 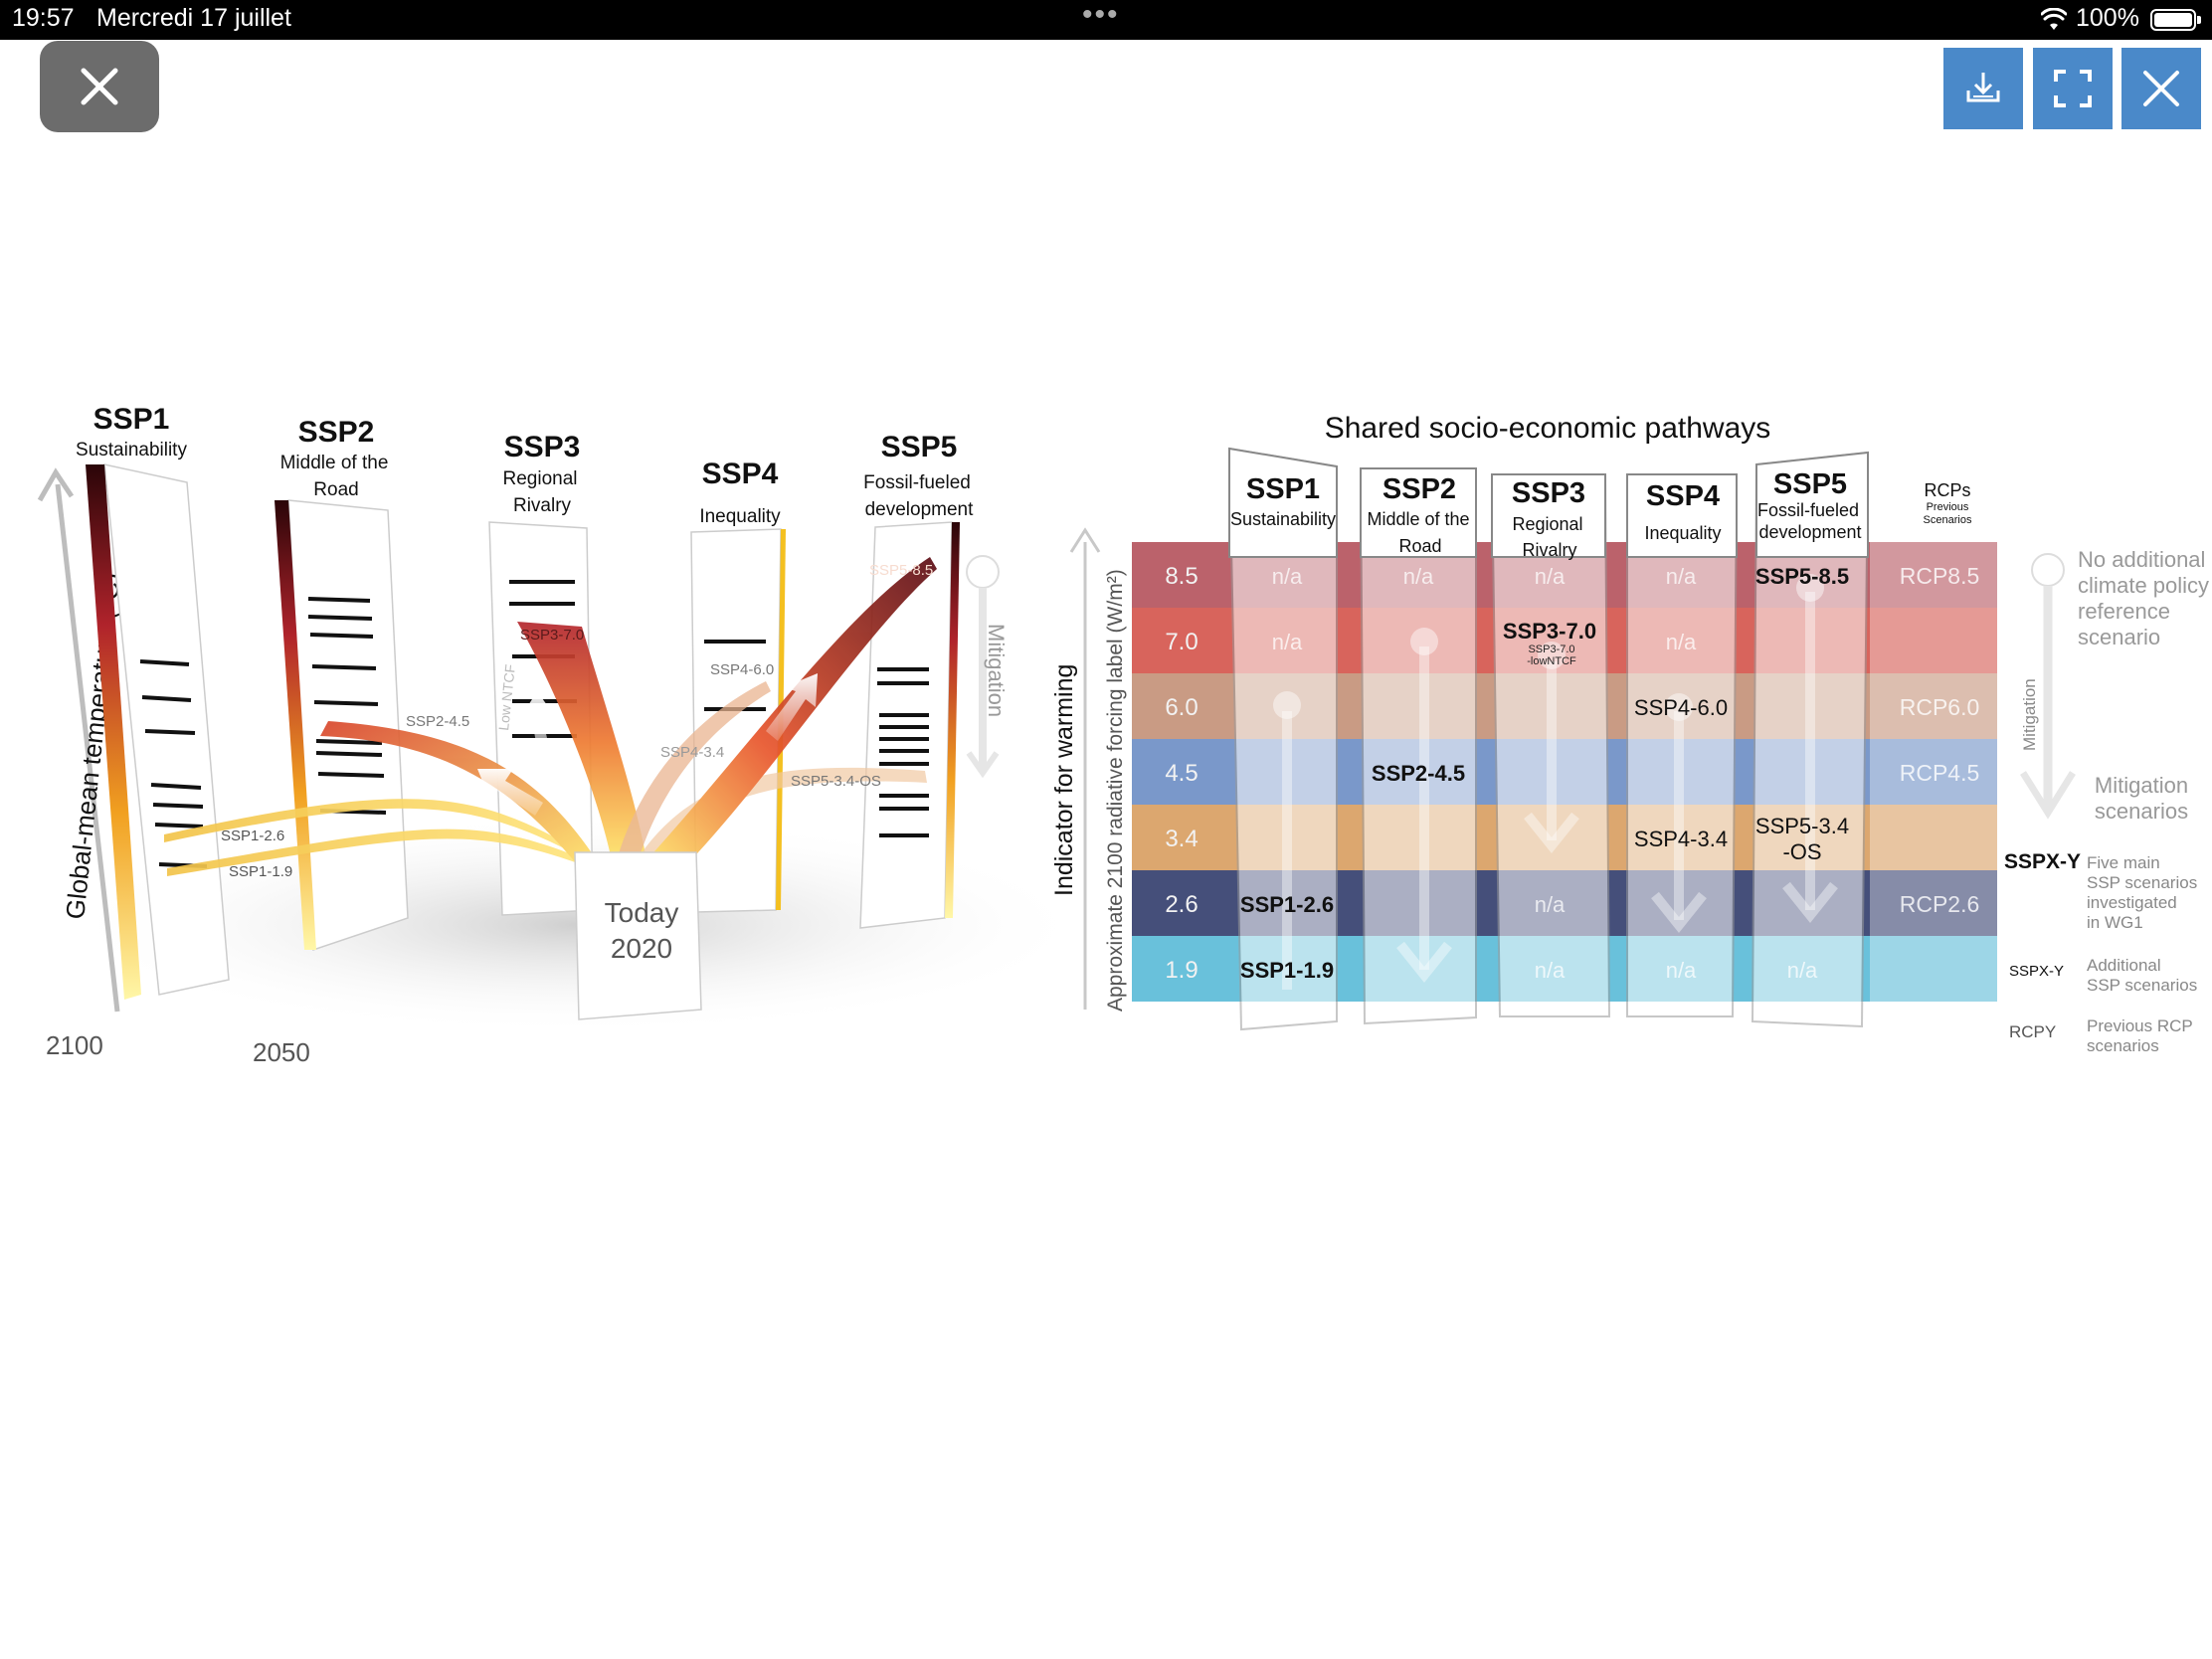 I want to click on rcp-header: RCPs, so click(x=1947, y=490).